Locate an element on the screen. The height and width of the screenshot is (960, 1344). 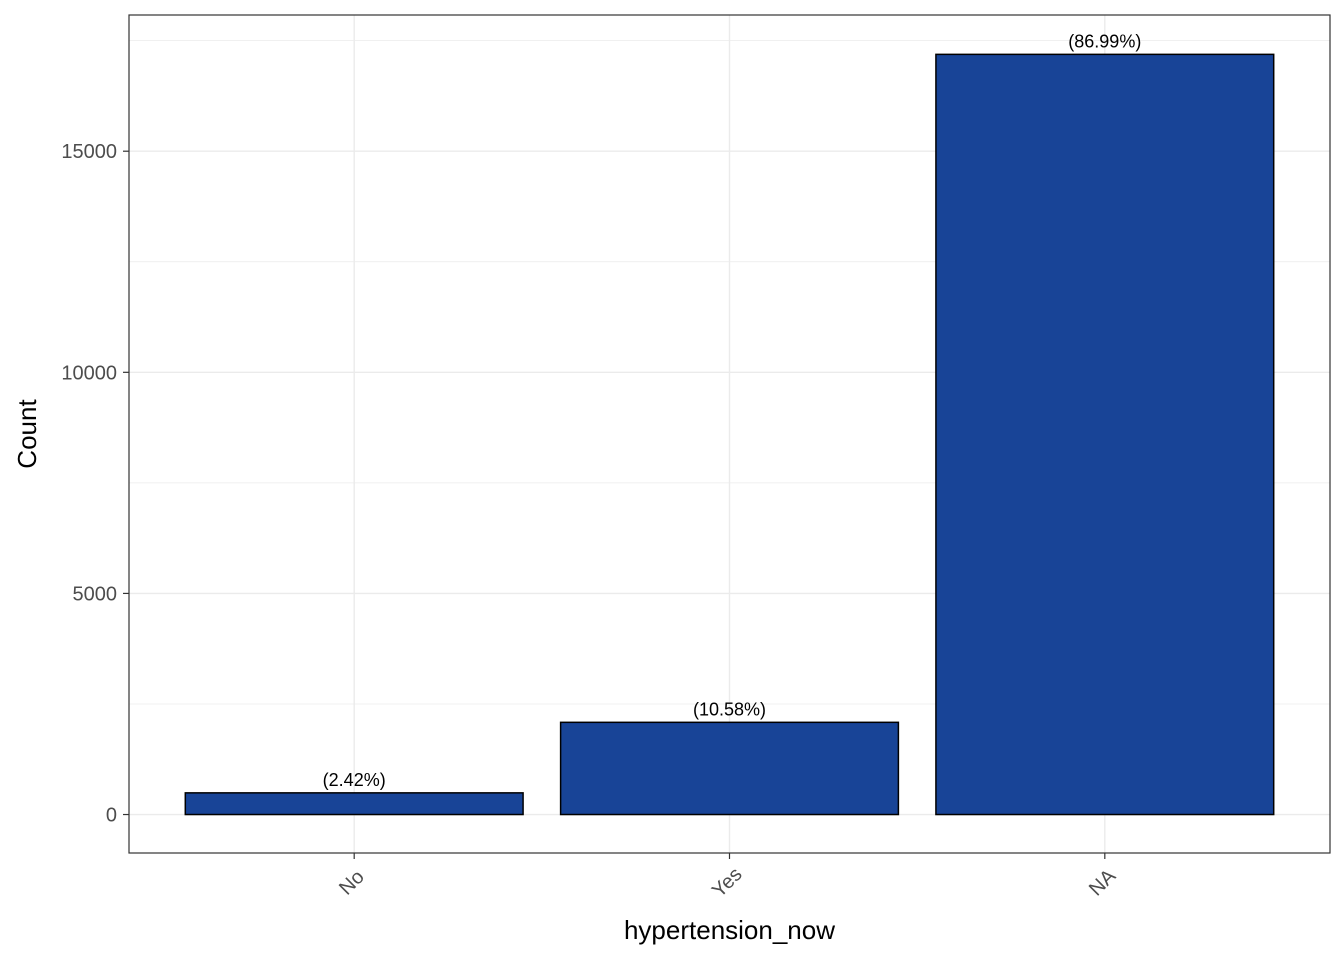
bar-no is located at coordinates (354, 804).